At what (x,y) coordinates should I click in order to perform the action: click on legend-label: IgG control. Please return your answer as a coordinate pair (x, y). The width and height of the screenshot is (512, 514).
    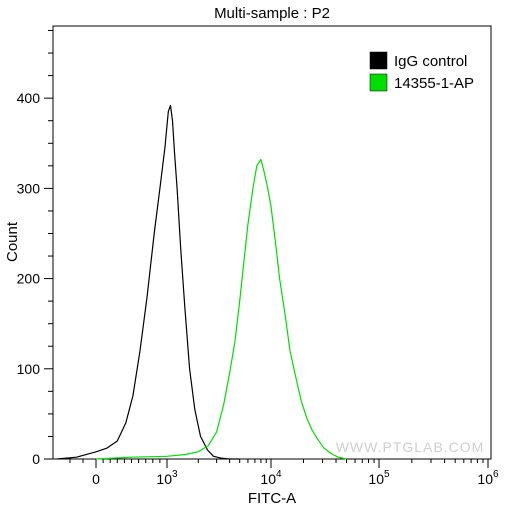
    Looking at the image, I should click on (430, 61).